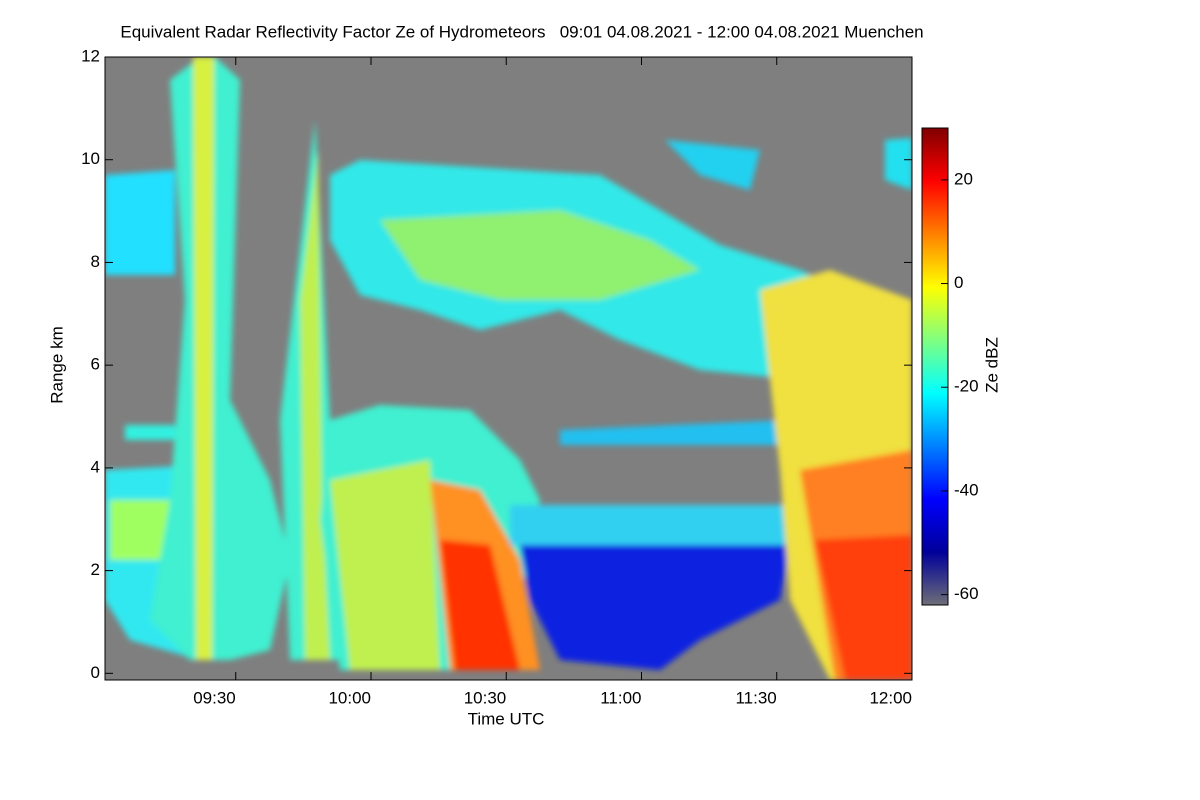  I want to click on colorbar-tick-label: 20, so click(963, 178).